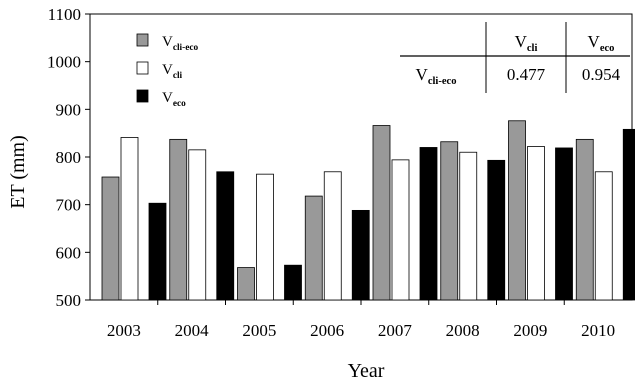  Describe the element at coordinates (526, 43) in the screenshot. I see `table-col-header: Vcli` at that location.